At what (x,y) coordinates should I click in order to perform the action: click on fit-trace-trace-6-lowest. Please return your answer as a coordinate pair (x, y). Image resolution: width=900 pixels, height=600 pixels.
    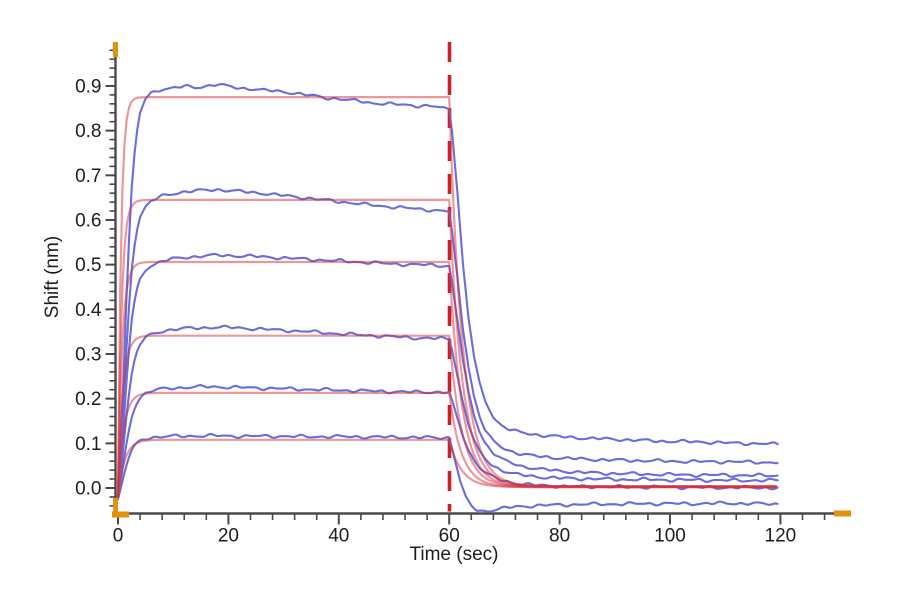
    Looking at the image, I should click on (447, 468).